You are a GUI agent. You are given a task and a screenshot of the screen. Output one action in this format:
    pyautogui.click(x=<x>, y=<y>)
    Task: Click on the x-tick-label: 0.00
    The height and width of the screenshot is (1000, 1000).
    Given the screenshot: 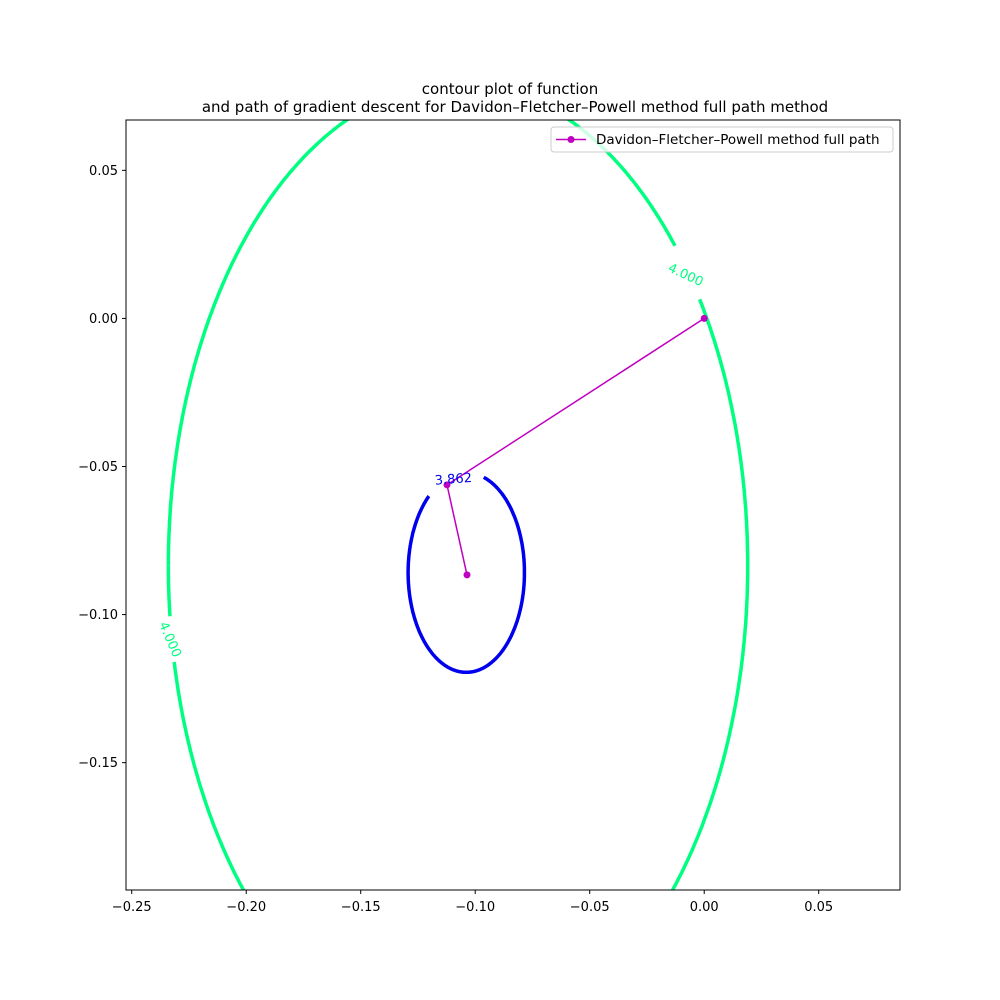 What is the action you would take?
    pyautogui.click(x=704, y=907)
    